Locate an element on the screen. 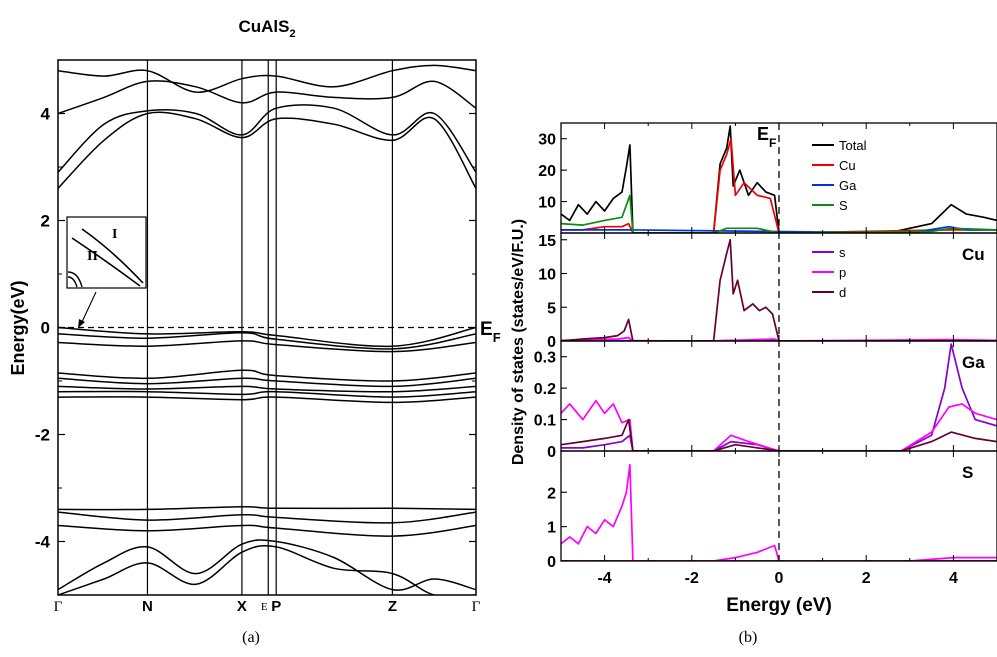 This screenshot has height=657, width=997. legend-label: S is located at coordinates (843, 205).